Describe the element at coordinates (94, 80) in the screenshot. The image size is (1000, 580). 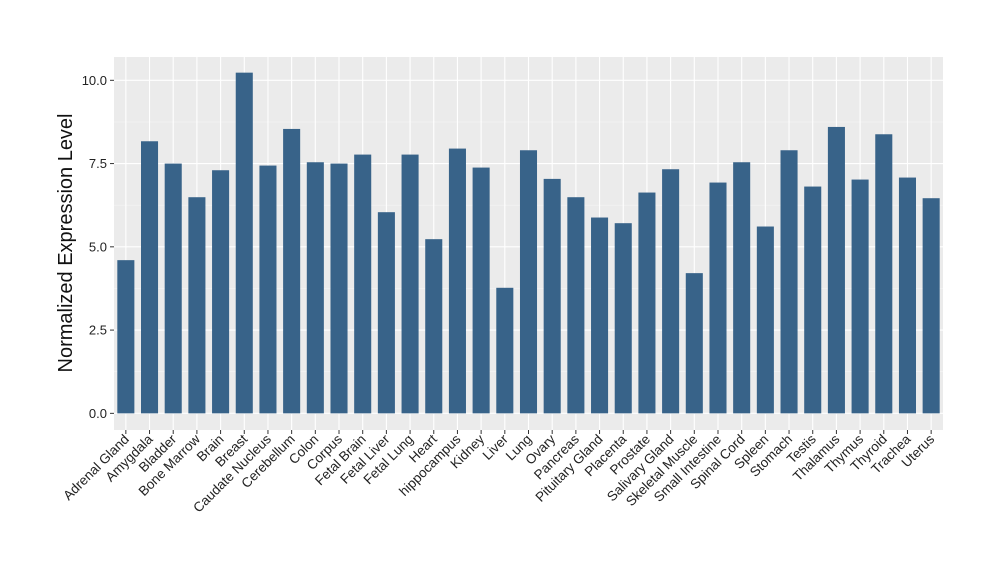
I see `y-tick-label: 10.0` at that location.